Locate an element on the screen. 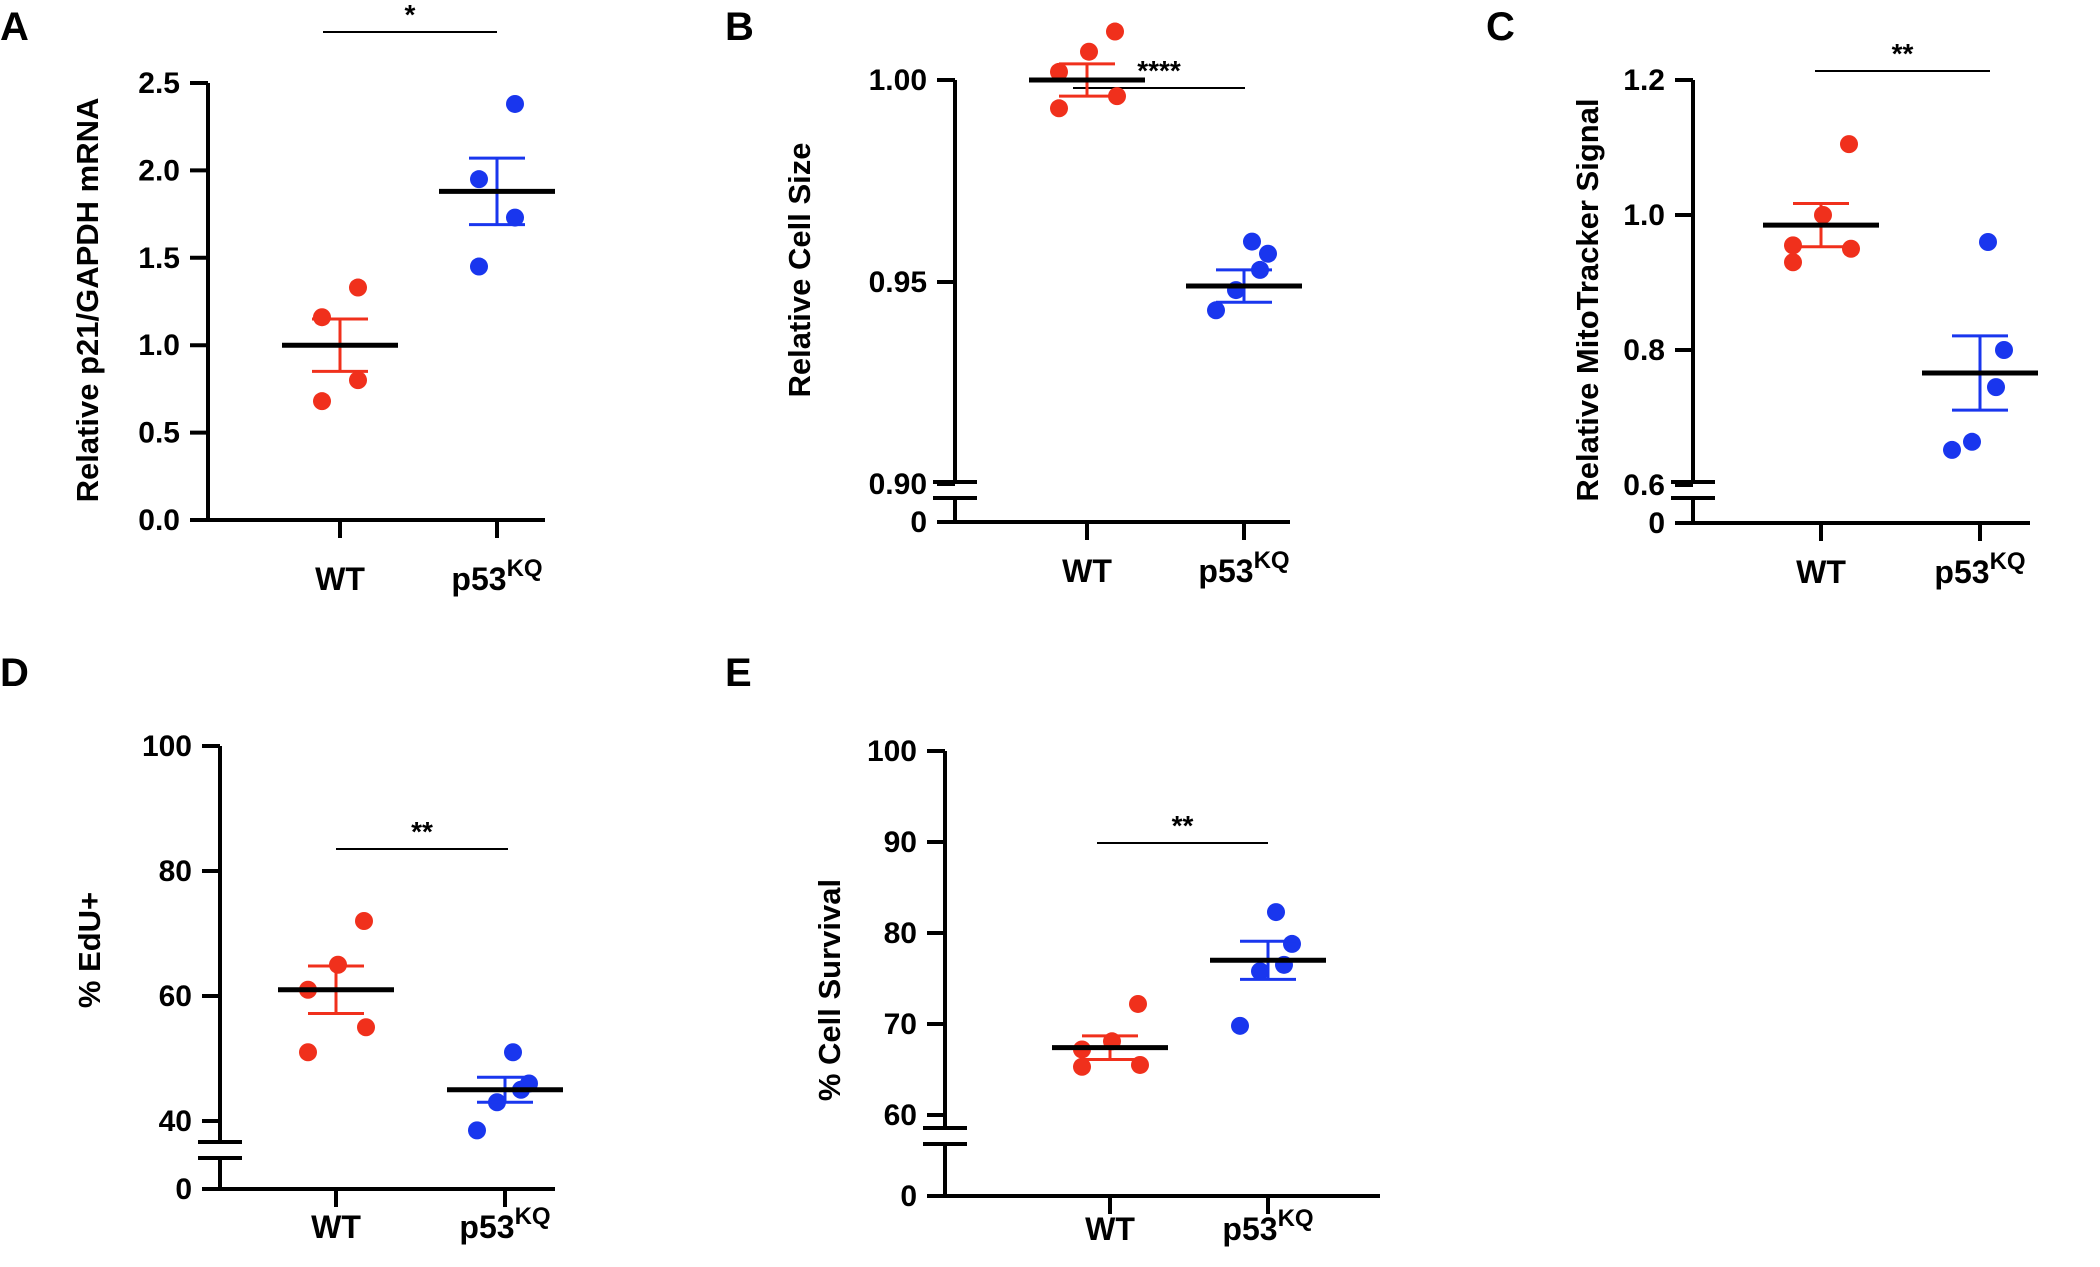  y-tick-label: 1.00 is located at coordinates (898, 80).